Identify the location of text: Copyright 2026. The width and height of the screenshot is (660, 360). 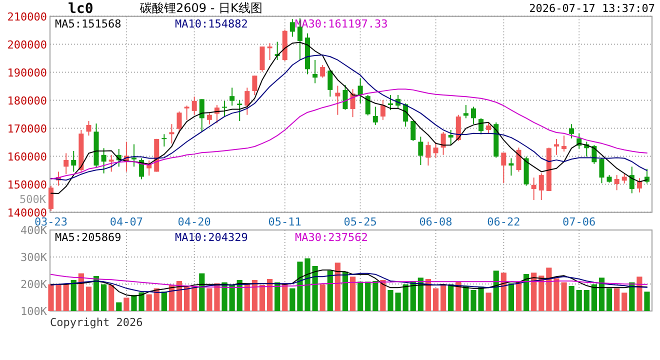
(96, 322).